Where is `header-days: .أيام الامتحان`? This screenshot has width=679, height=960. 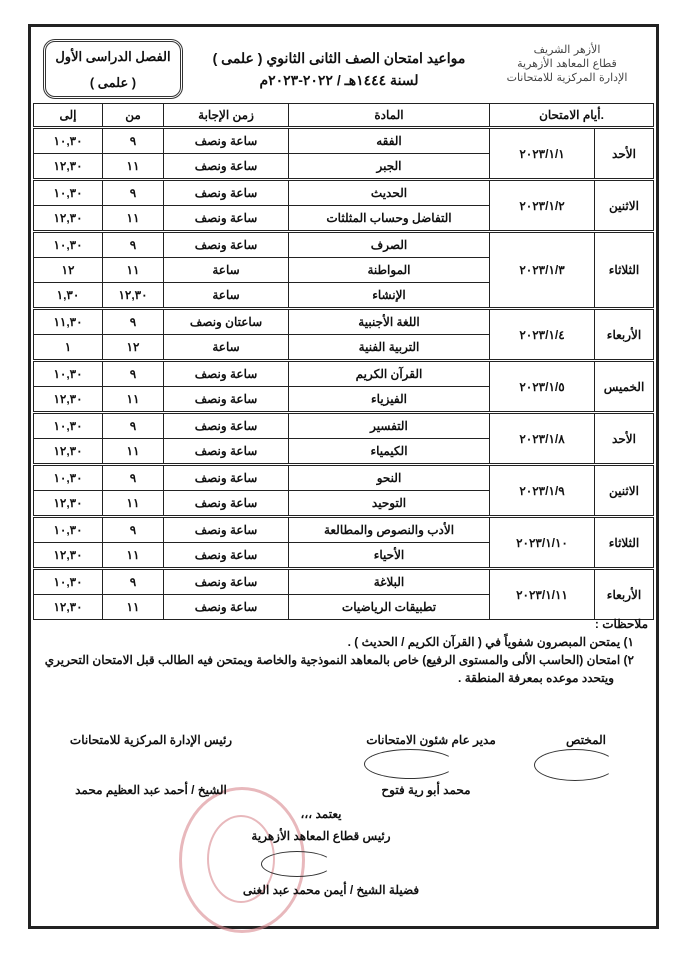
header-days: .أيام الامتحان is located at coordinates (571, 115).